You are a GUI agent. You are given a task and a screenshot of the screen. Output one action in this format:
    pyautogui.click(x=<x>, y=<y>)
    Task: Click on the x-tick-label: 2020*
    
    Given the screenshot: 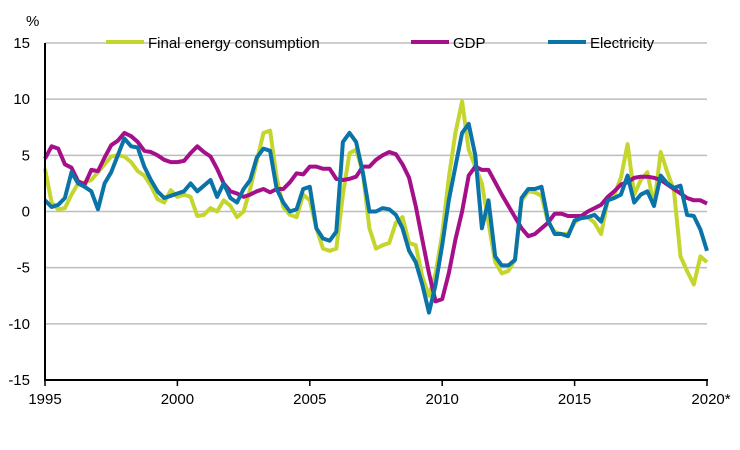 What is the action you would take?
    pyautogui.click(x=710, y=399)
    